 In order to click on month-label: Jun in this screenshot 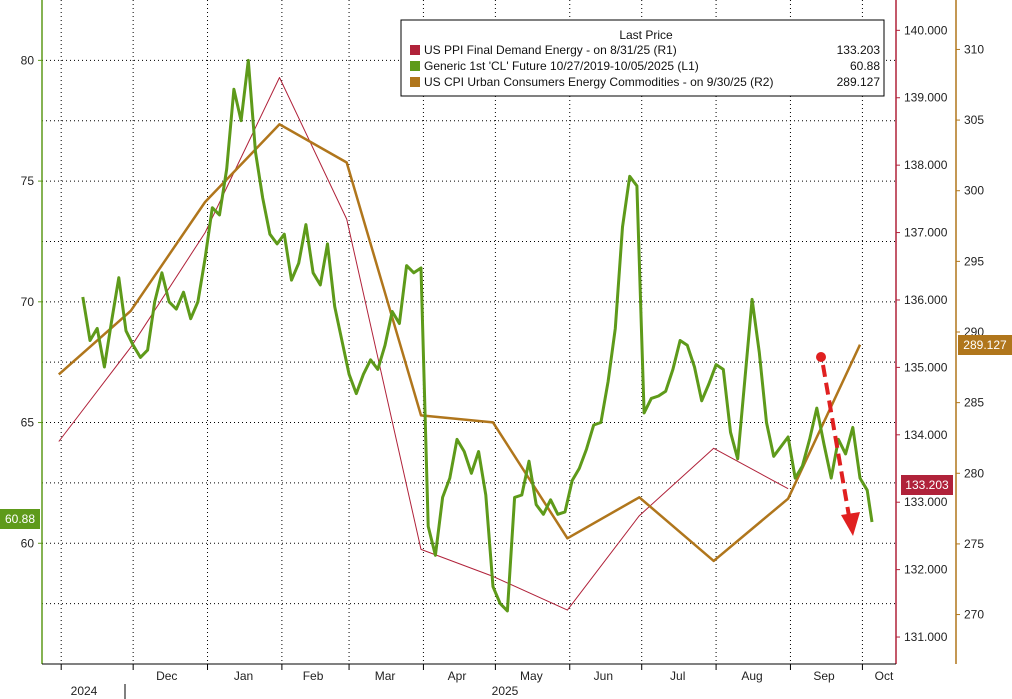, I will do `click(603, 676)`.